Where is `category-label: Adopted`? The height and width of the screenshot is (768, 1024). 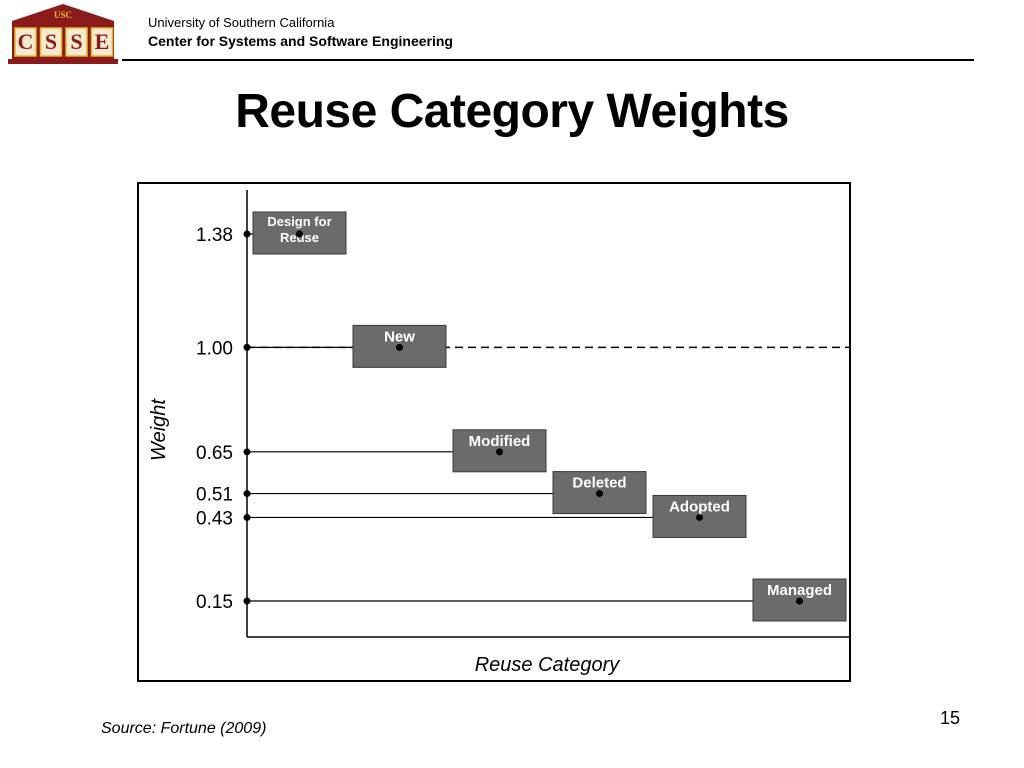 category-label: Adopted is located at coordinates (699, 506).